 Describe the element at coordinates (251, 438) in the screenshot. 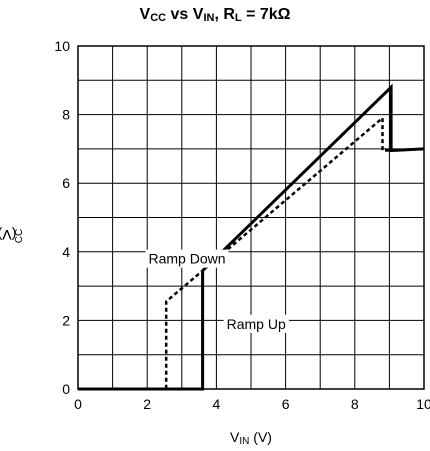

I see `x-axis-label: VIN (V)` at that location.